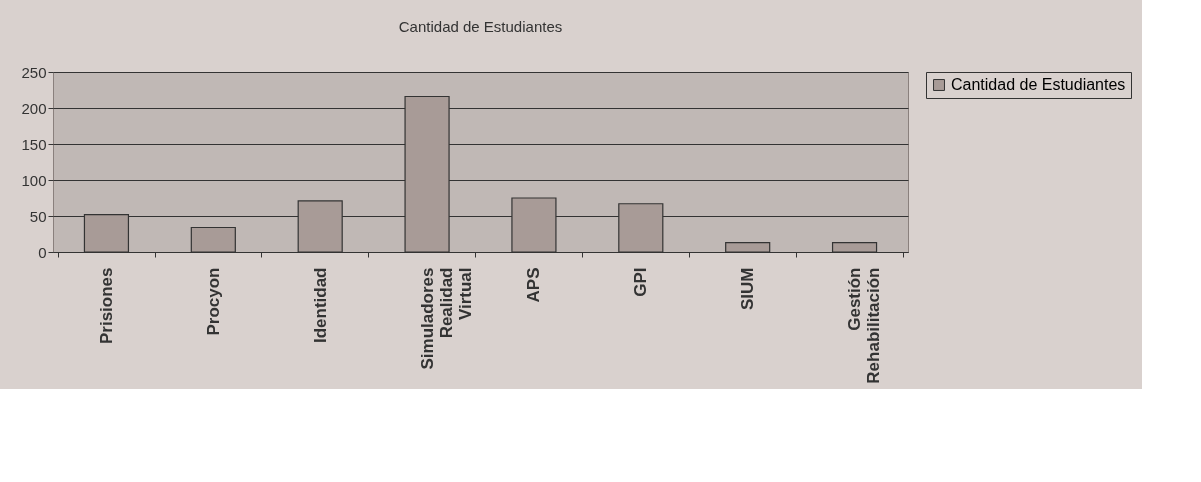 The width and height of the screenshot is (1201, 482). I want to click on y-tick-label: 0, so click(42, 252).